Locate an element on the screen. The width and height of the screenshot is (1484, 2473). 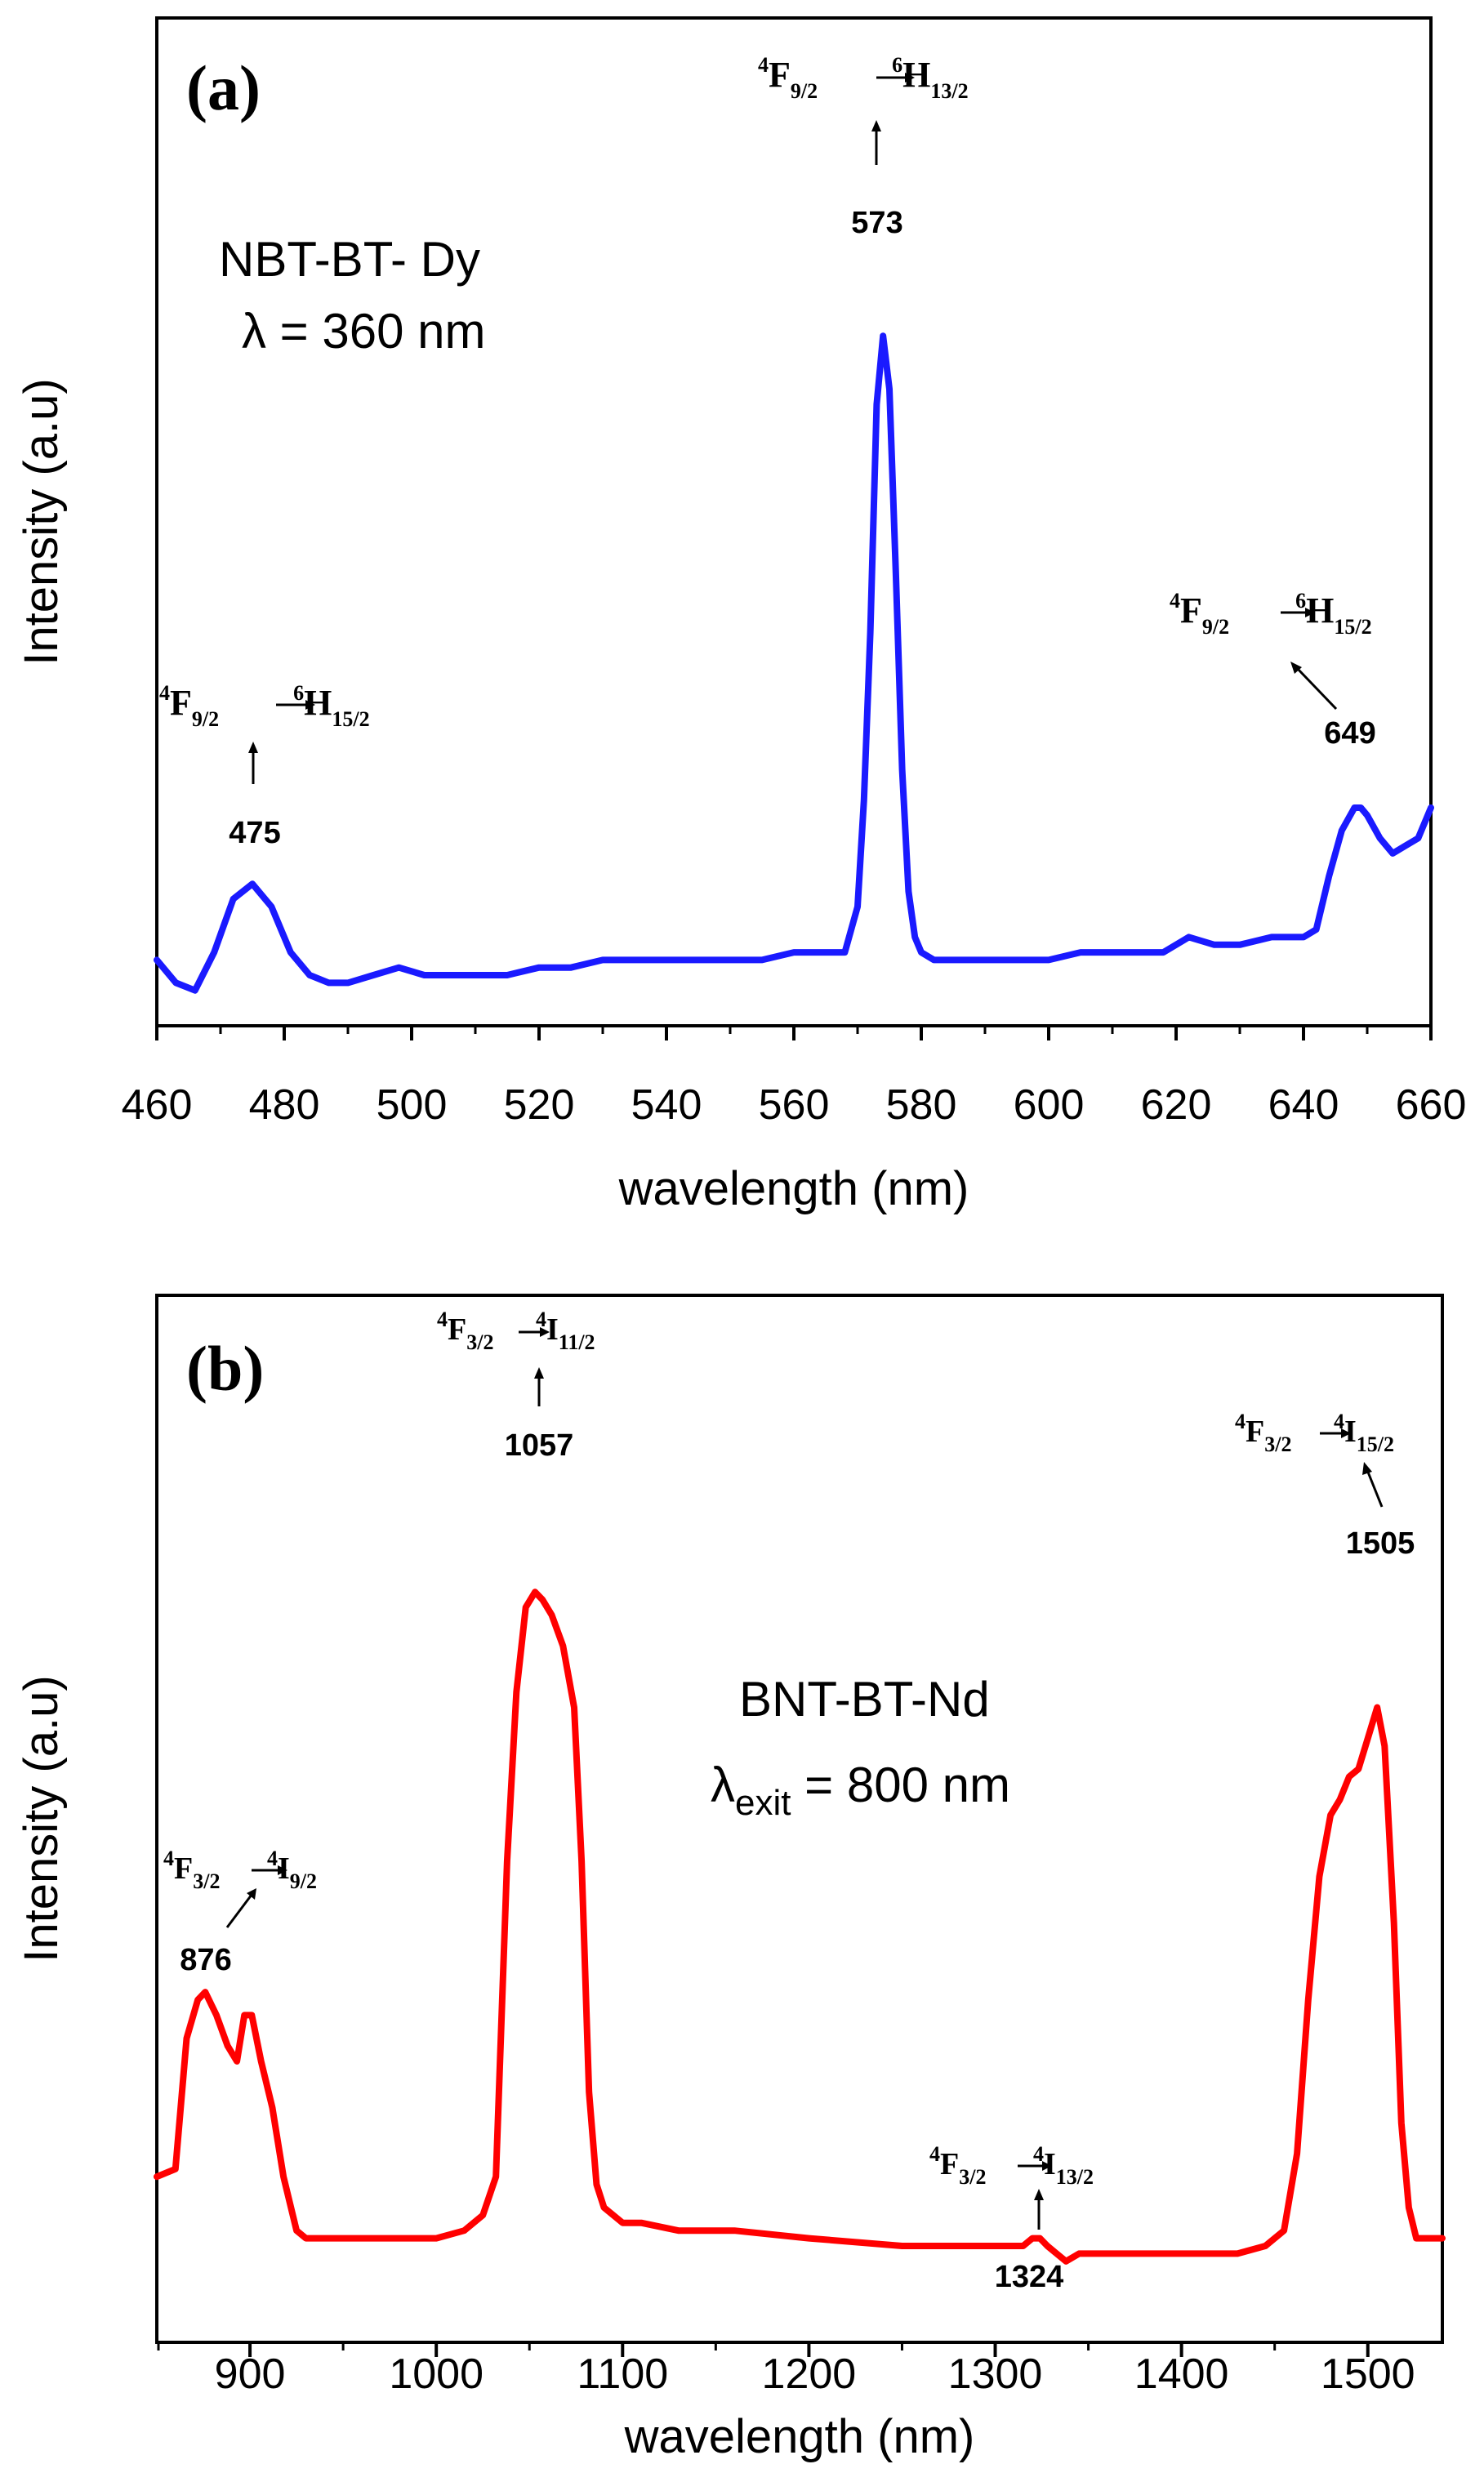
x-axis-title-a: wavelength (nm) is located at coordinates (794, 1188).